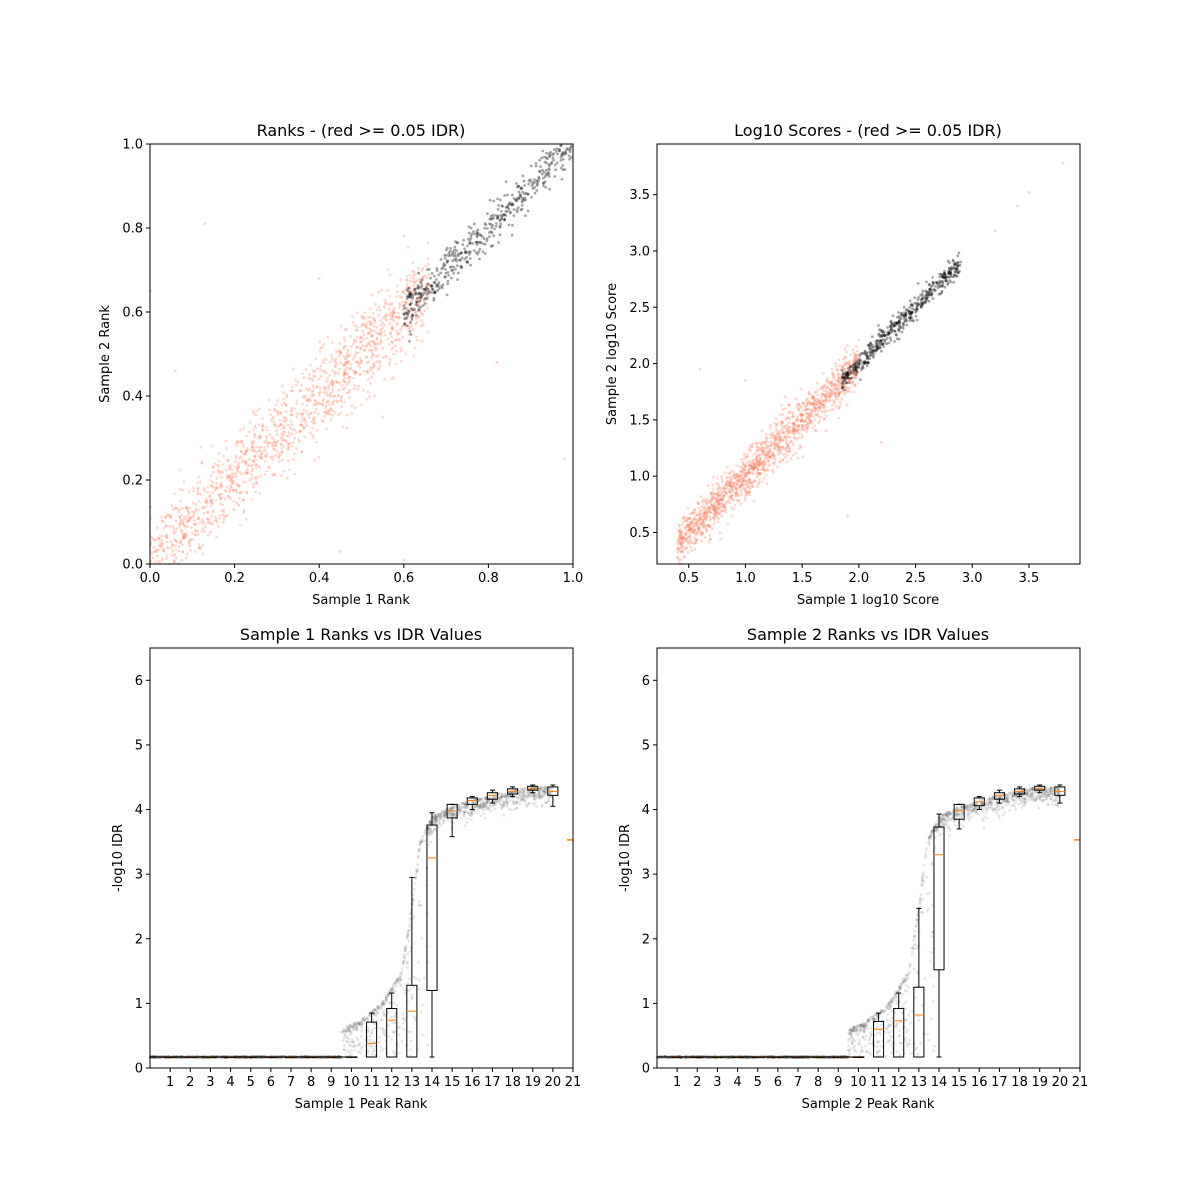  Describe the element at coordinates (802, 578) in the screenshot. I see `scores-xtick-label: 1.5` at that location.